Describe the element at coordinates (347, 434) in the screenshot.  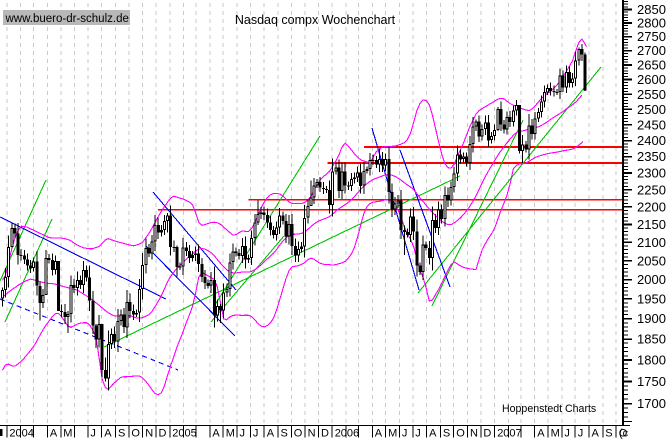
I see `svg-text: 2006` at that location.